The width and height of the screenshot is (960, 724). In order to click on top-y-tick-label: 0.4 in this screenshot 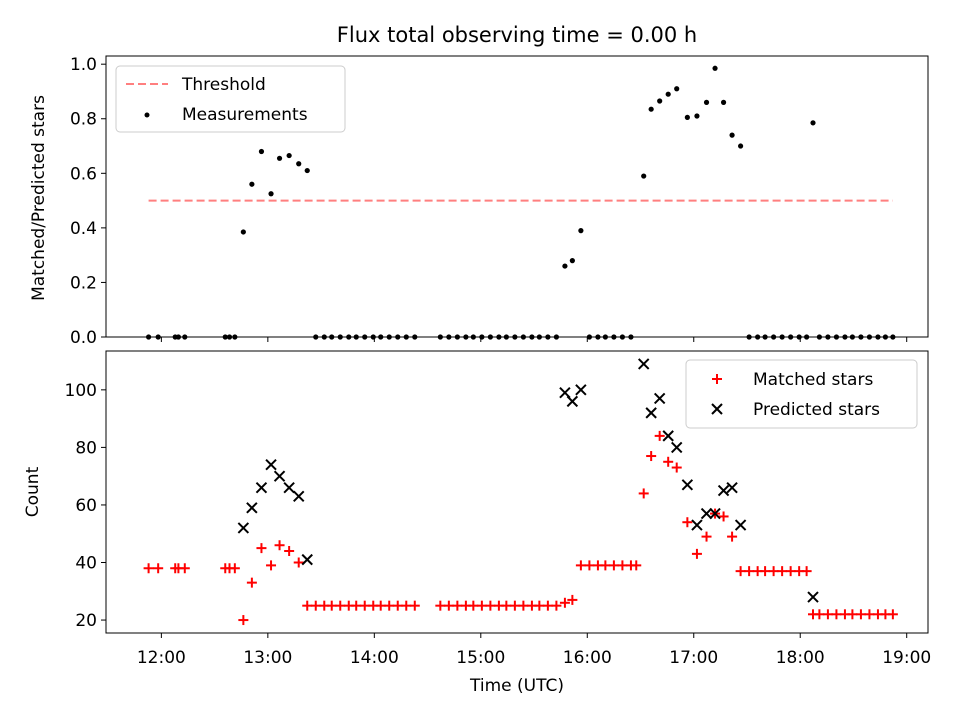, I will do `click(83, 229)`.